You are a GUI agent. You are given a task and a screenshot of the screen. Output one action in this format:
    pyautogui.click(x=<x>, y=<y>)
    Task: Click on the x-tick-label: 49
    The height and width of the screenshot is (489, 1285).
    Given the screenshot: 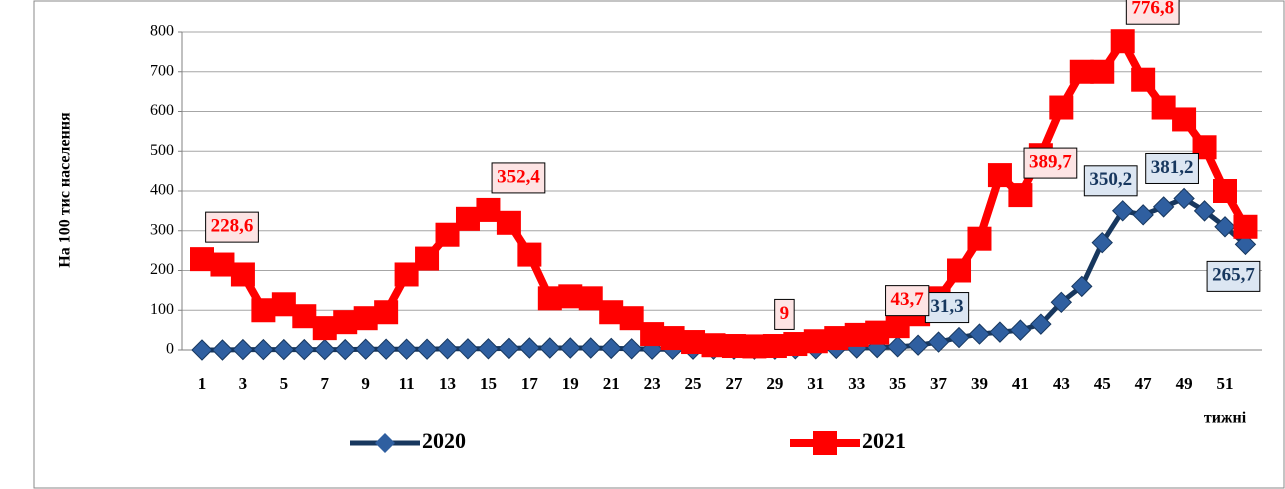 What is the action you would take?
    pyautogui.click(x=1184, y=383)
    